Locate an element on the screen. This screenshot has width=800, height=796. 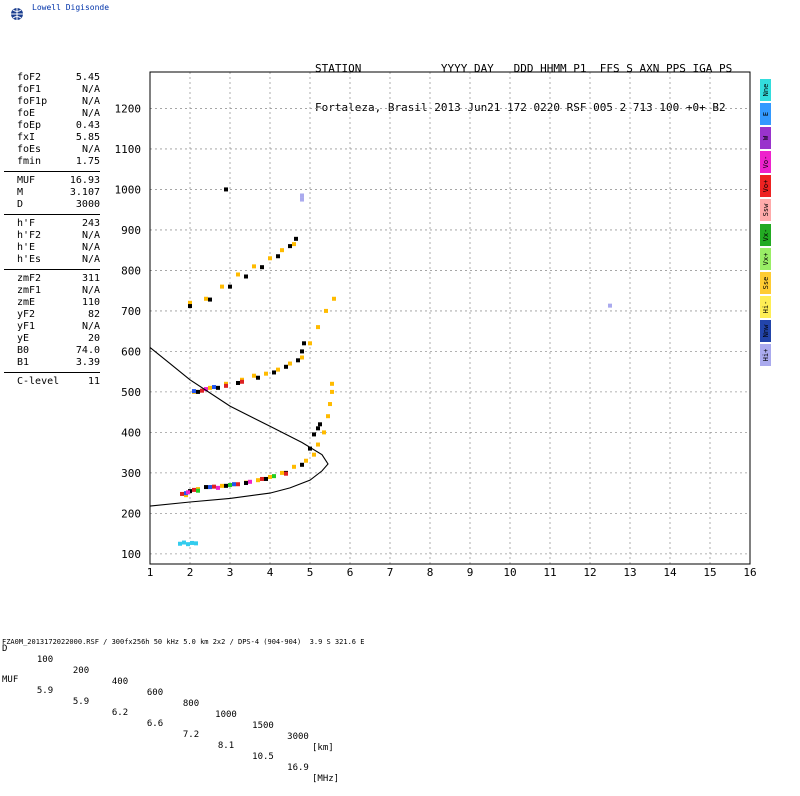
param-row: fxI 5.85 is located at coordinates (52, 138).